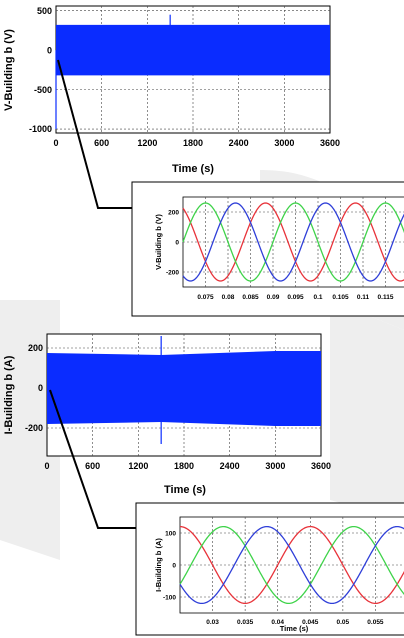  I want to click on x-tick-label: 0.1, so click(317, 297).